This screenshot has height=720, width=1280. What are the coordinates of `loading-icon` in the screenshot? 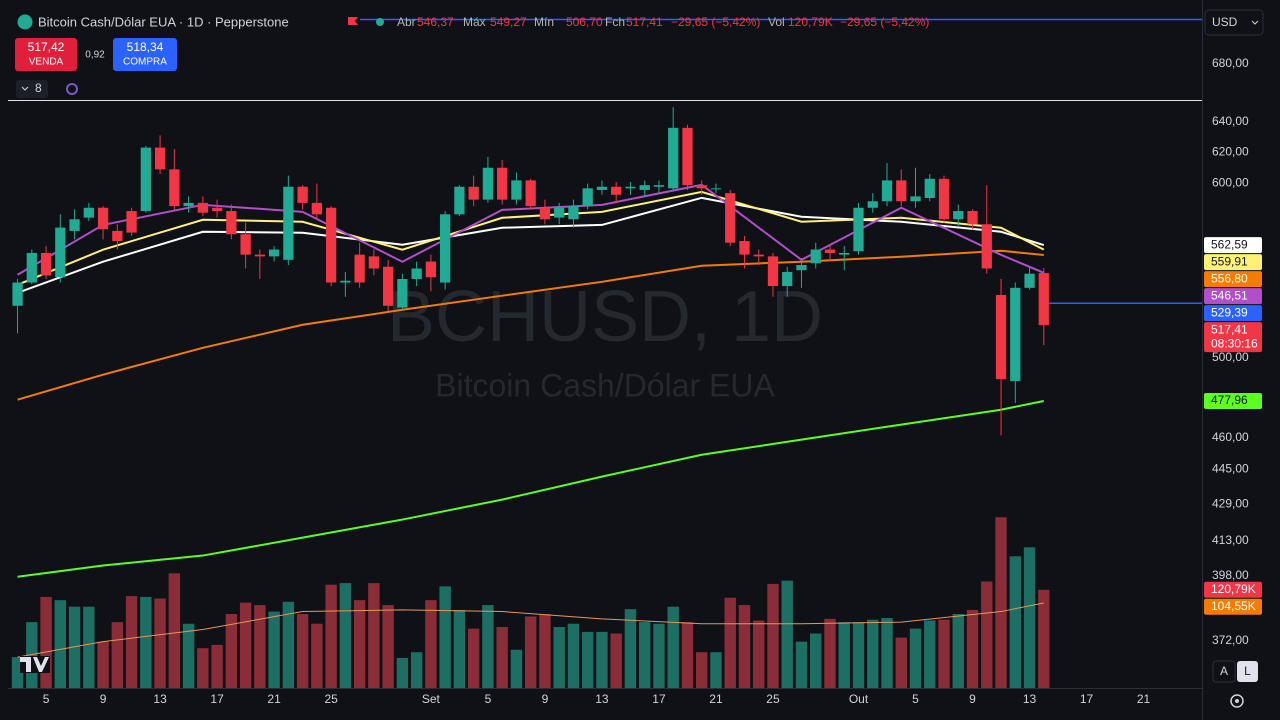 It's located at (72, 89).